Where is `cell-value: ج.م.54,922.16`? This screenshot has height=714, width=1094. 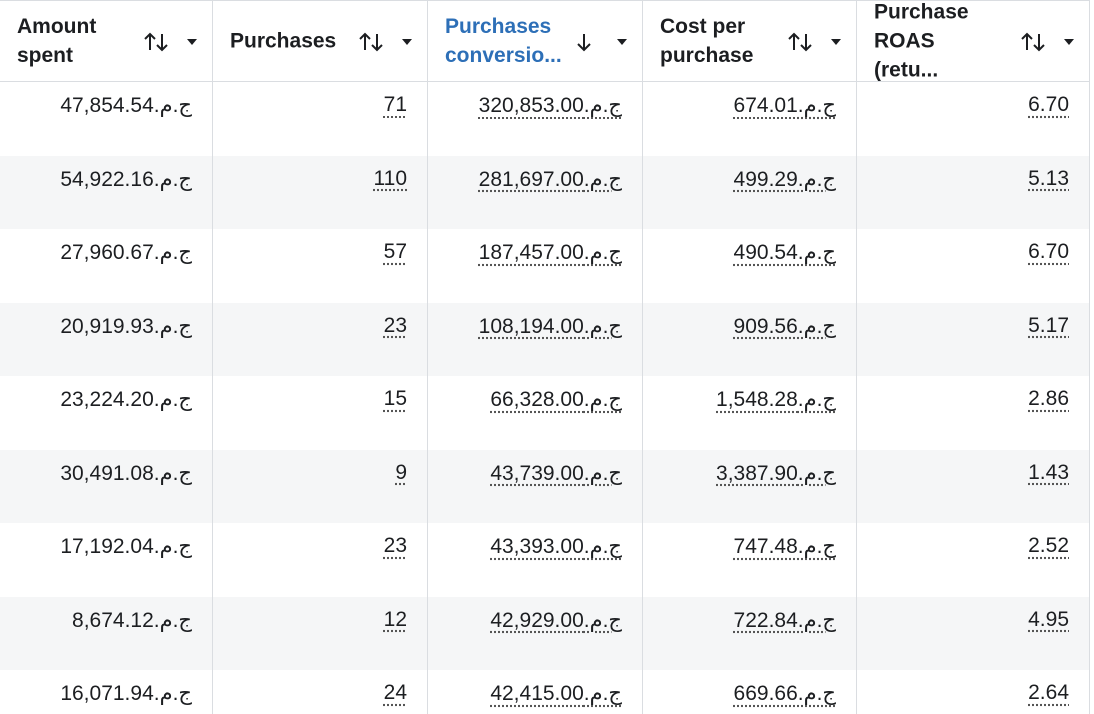 cell-value: ج.م.54,922.16 is located at coordinates (126, 179).